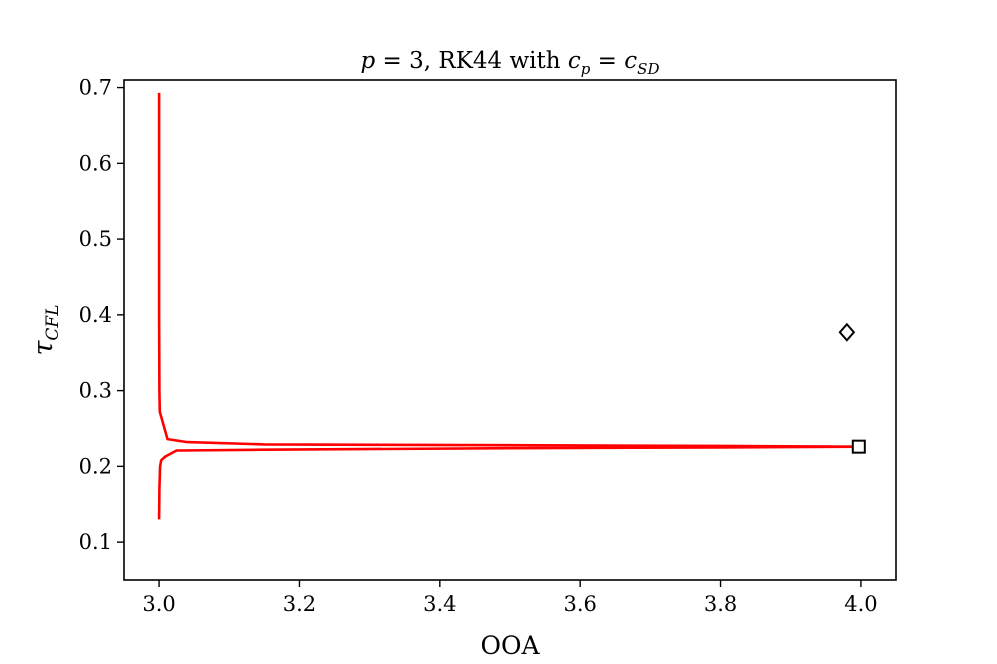 Image resolution: width=997 pixels, height=664 pixels. What do you see at coordinates (858, 446) in the screenshot?
I see `square-marker` at bounding box center [858, 446].